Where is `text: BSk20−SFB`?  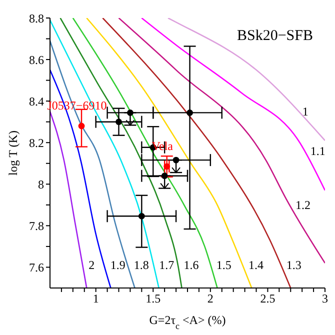 text: BSk20−SFB is located at coordinates (275, 36).